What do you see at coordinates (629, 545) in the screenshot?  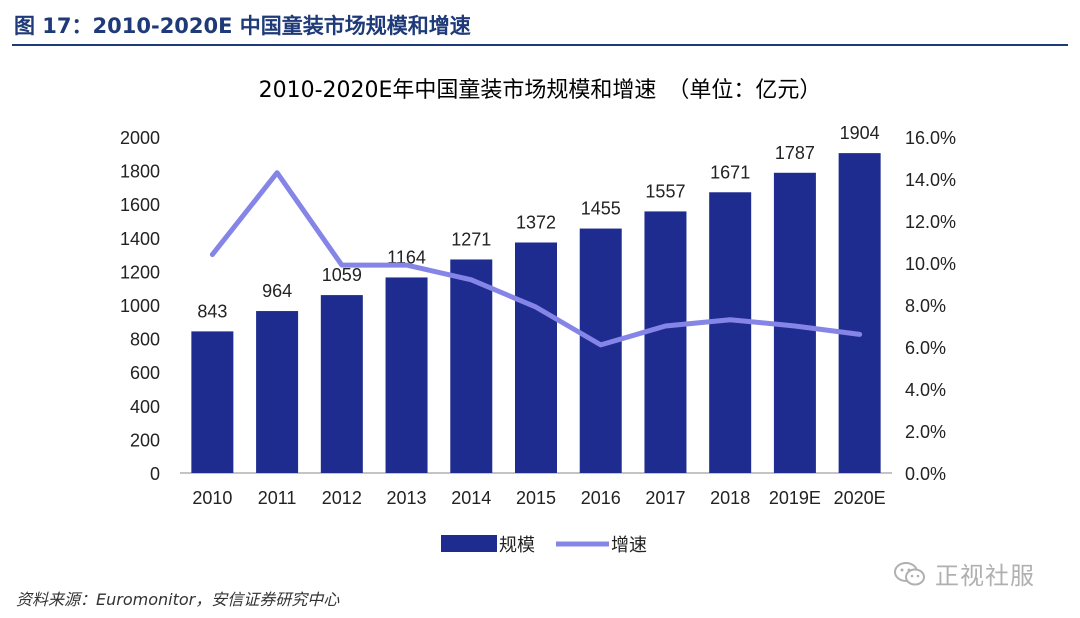 I see `legend-label: 增速` at bounding box center [629, 545].